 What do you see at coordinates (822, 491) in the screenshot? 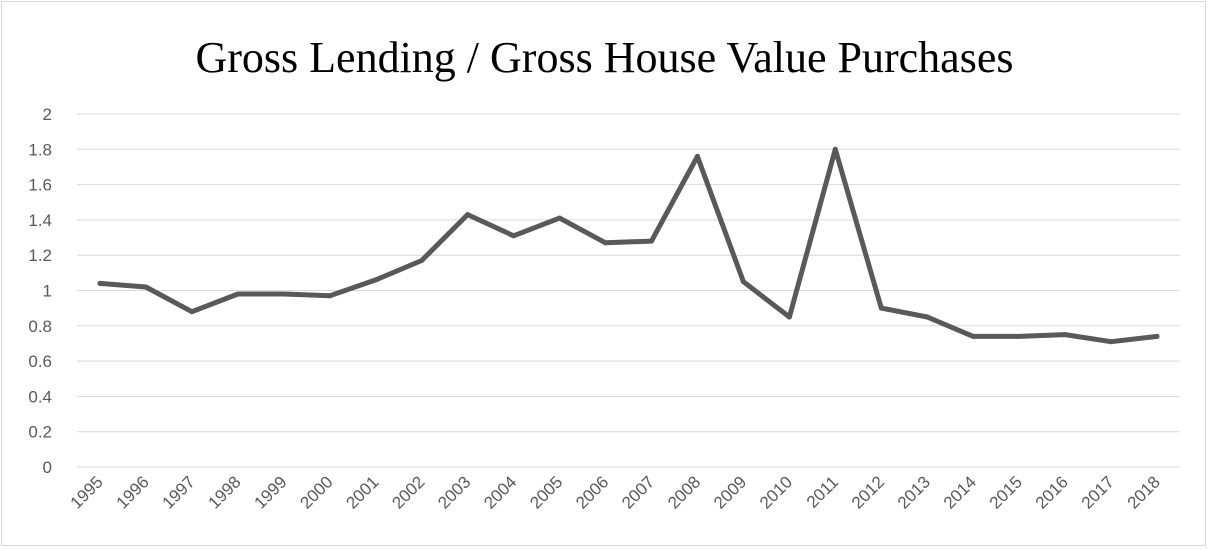
I see `x-tick-label: 2011` at bounding box center [822, 491].